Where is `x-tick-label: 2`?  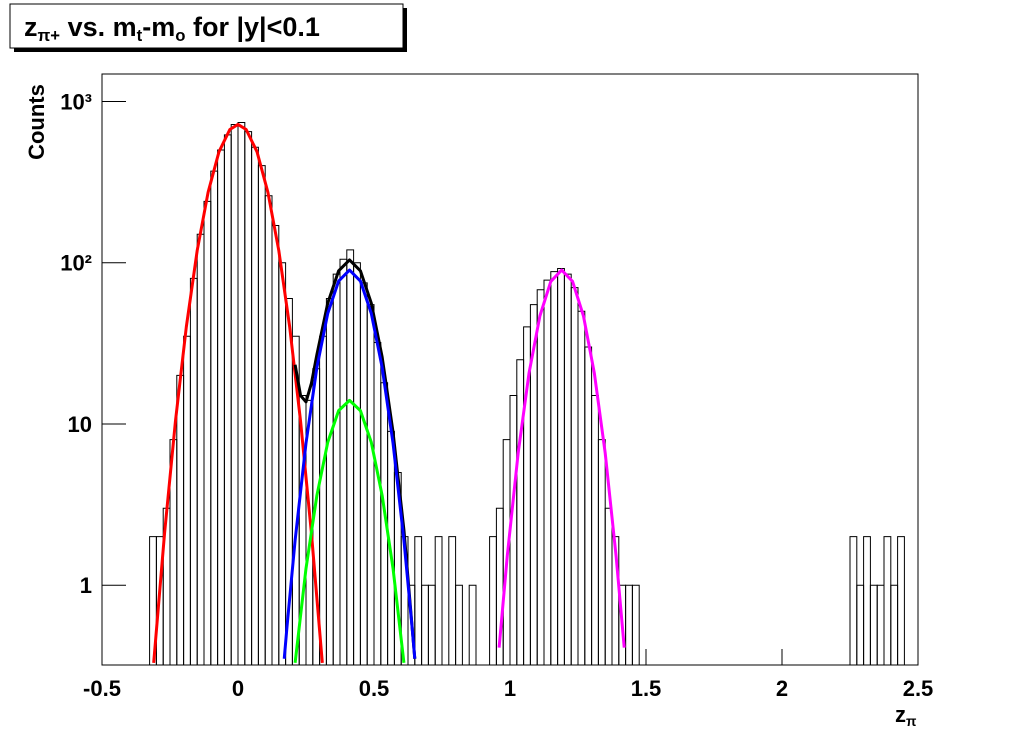 x-tick-label: 2 is located at coordinates (782, 688).